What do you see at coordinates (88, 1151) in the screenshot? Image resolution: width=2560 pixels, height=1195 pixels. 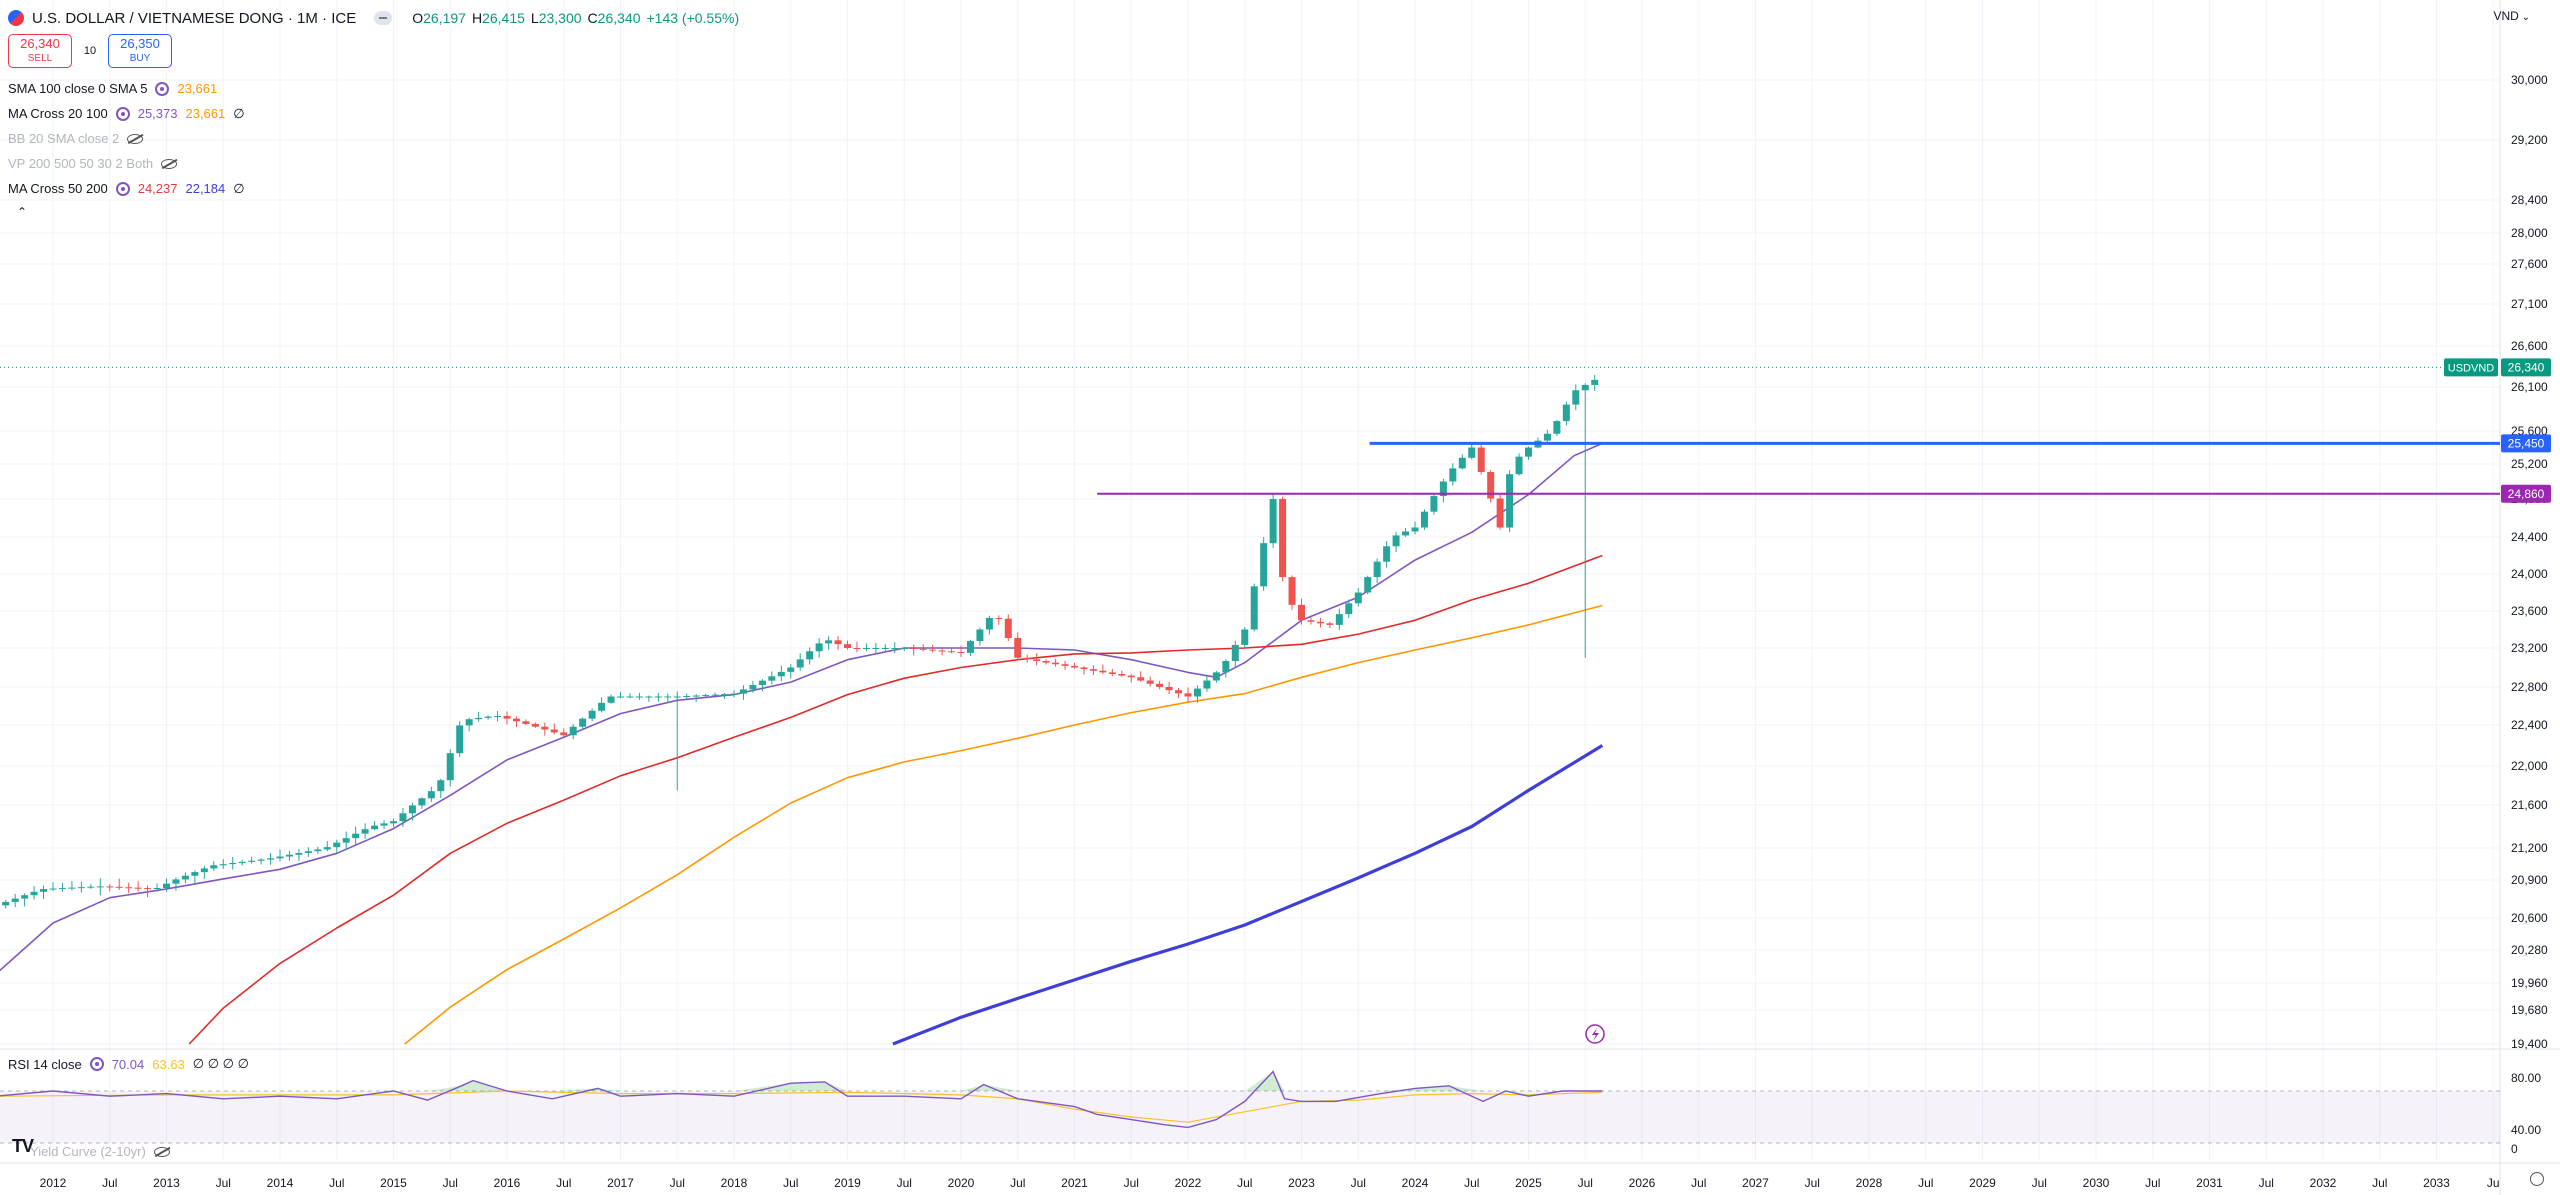 I see `yield-curve-label: Yield Curve (2-10yr)` at bounding box center [88, 1151].